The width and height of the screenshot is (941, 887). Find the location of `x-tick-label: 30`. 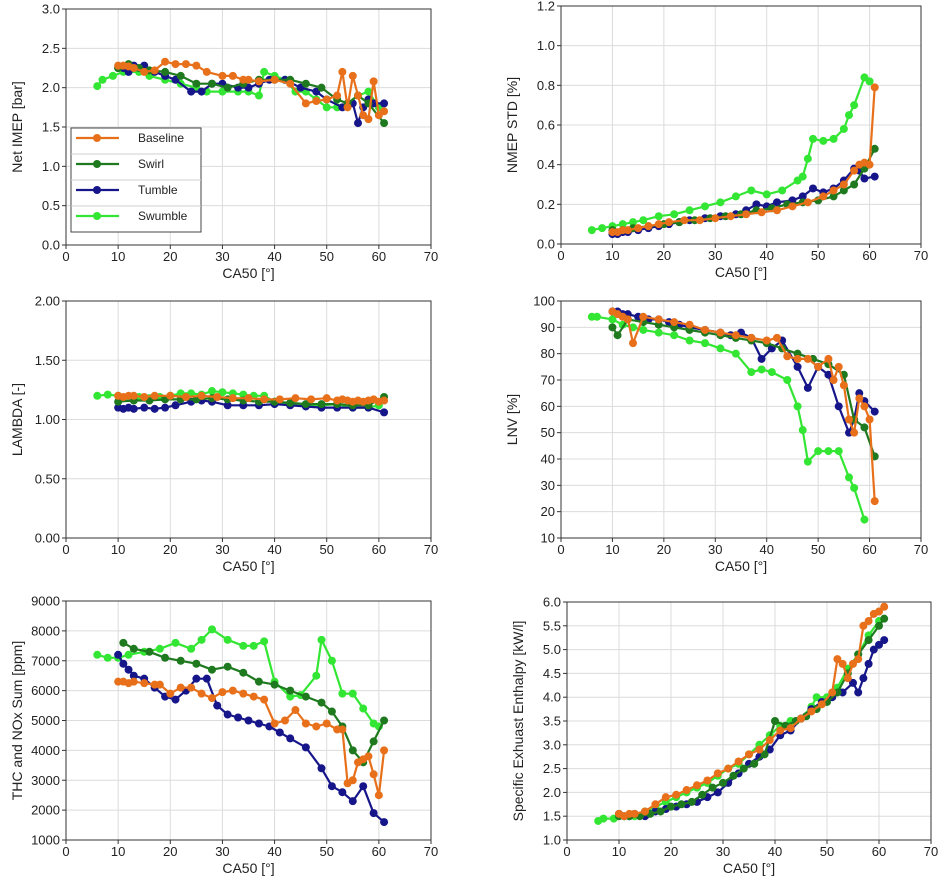

x-tick-label: 30 is located at coordinates (222, 851).